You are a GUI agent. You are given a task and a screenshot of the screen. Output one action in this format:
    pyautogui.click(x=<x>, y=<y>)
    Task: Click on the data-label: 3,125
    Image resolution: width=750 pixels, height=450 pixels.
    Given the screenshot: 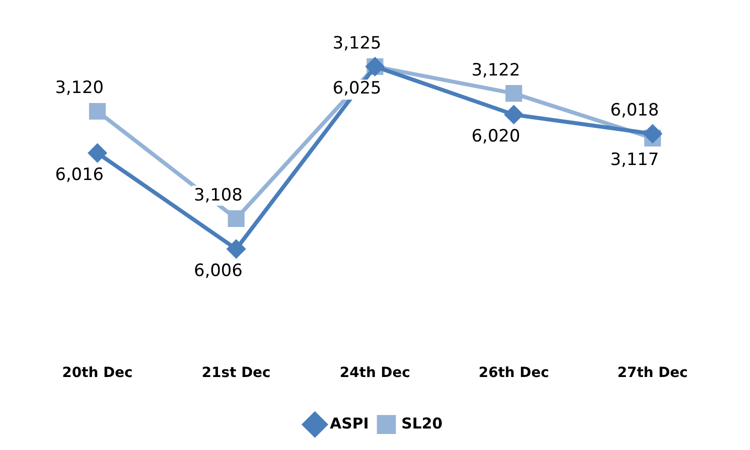 What is the action you would take?
    pyautogui.click(x=357, y=44)
    